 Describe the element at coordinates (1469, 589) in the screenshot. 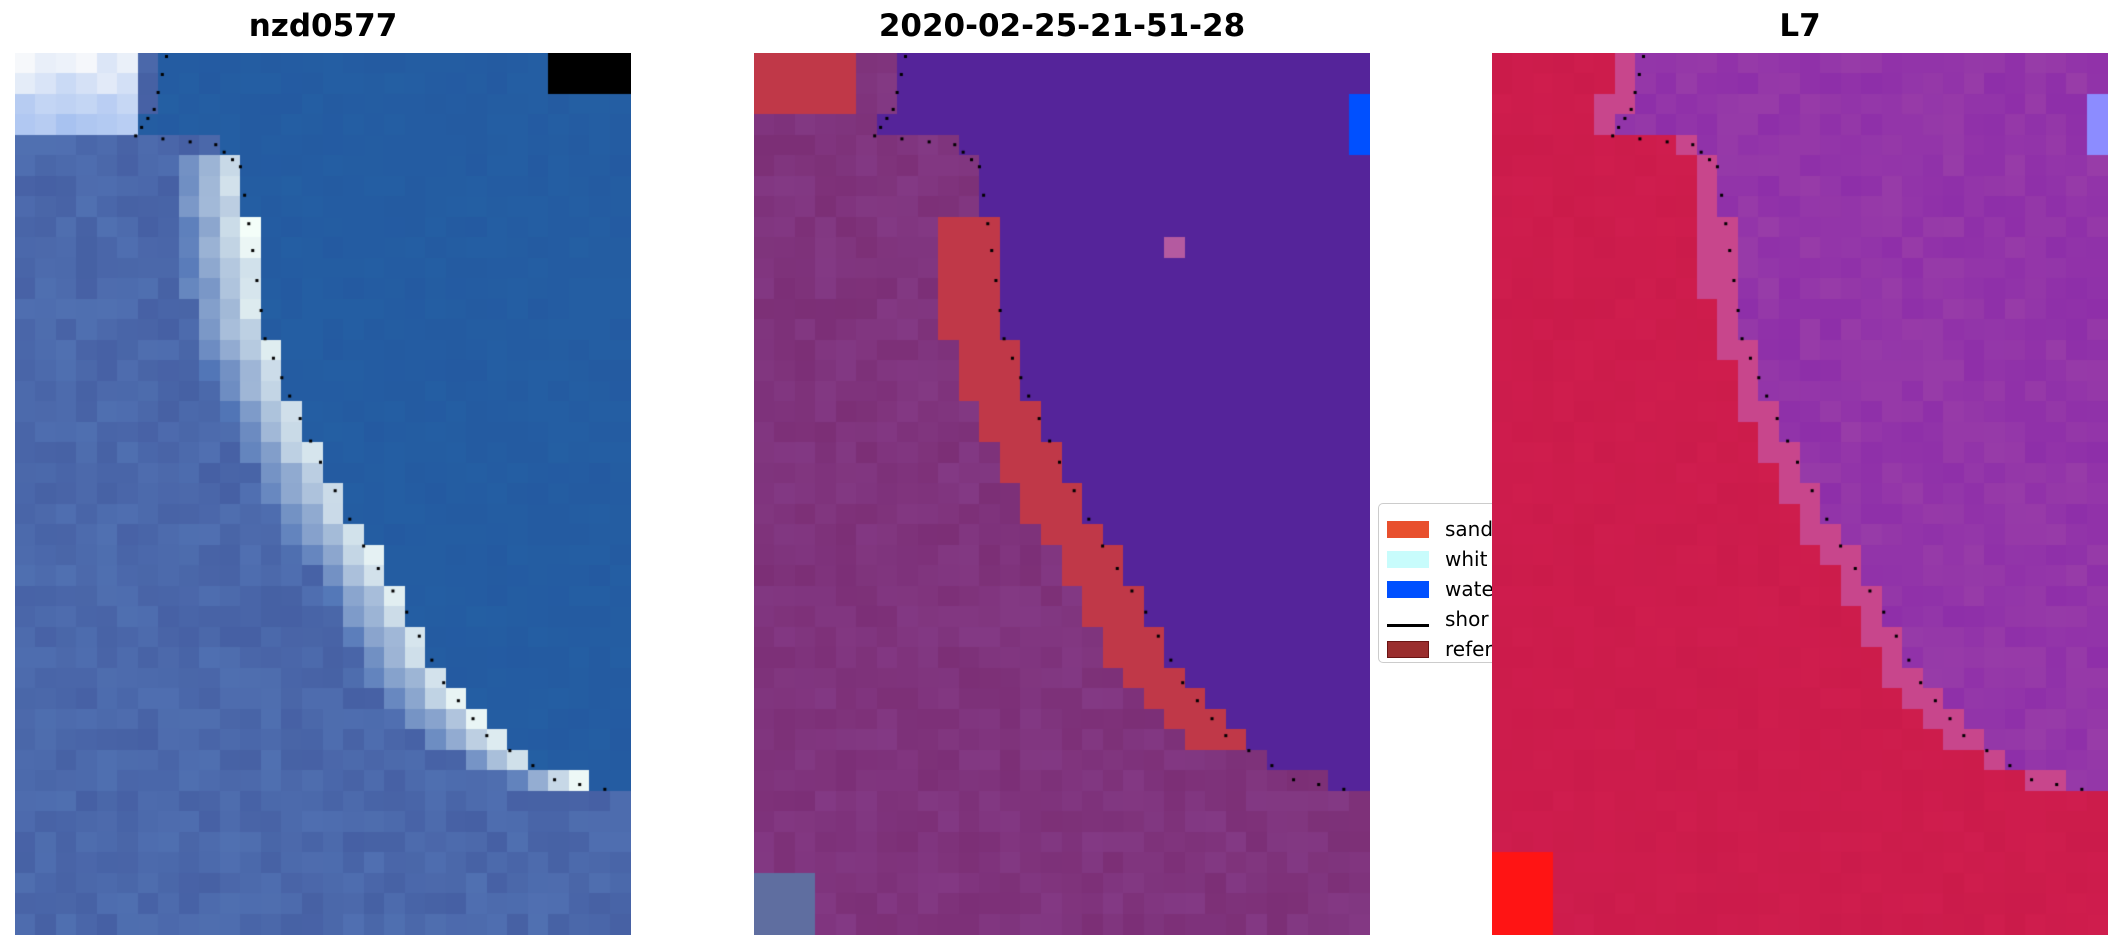

I see `legend-label-water: wate` at that location.